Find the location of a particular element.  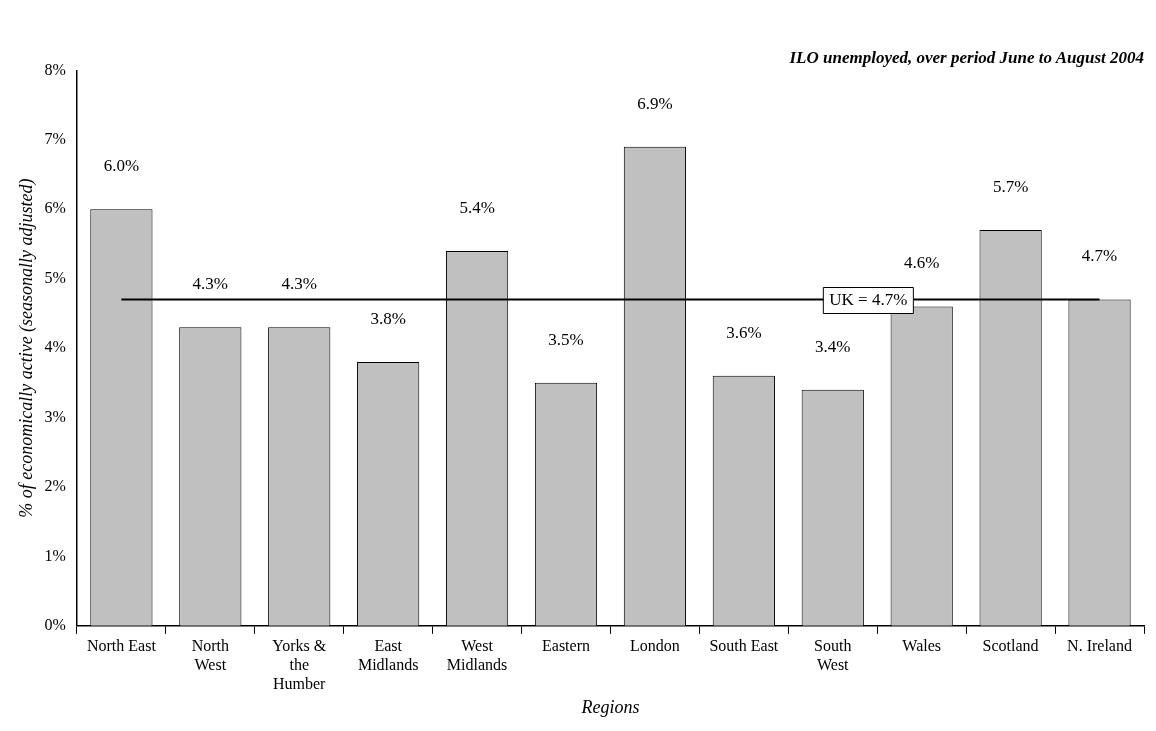

x-tick-label: East Midlands is located at coordinates (388, 654).